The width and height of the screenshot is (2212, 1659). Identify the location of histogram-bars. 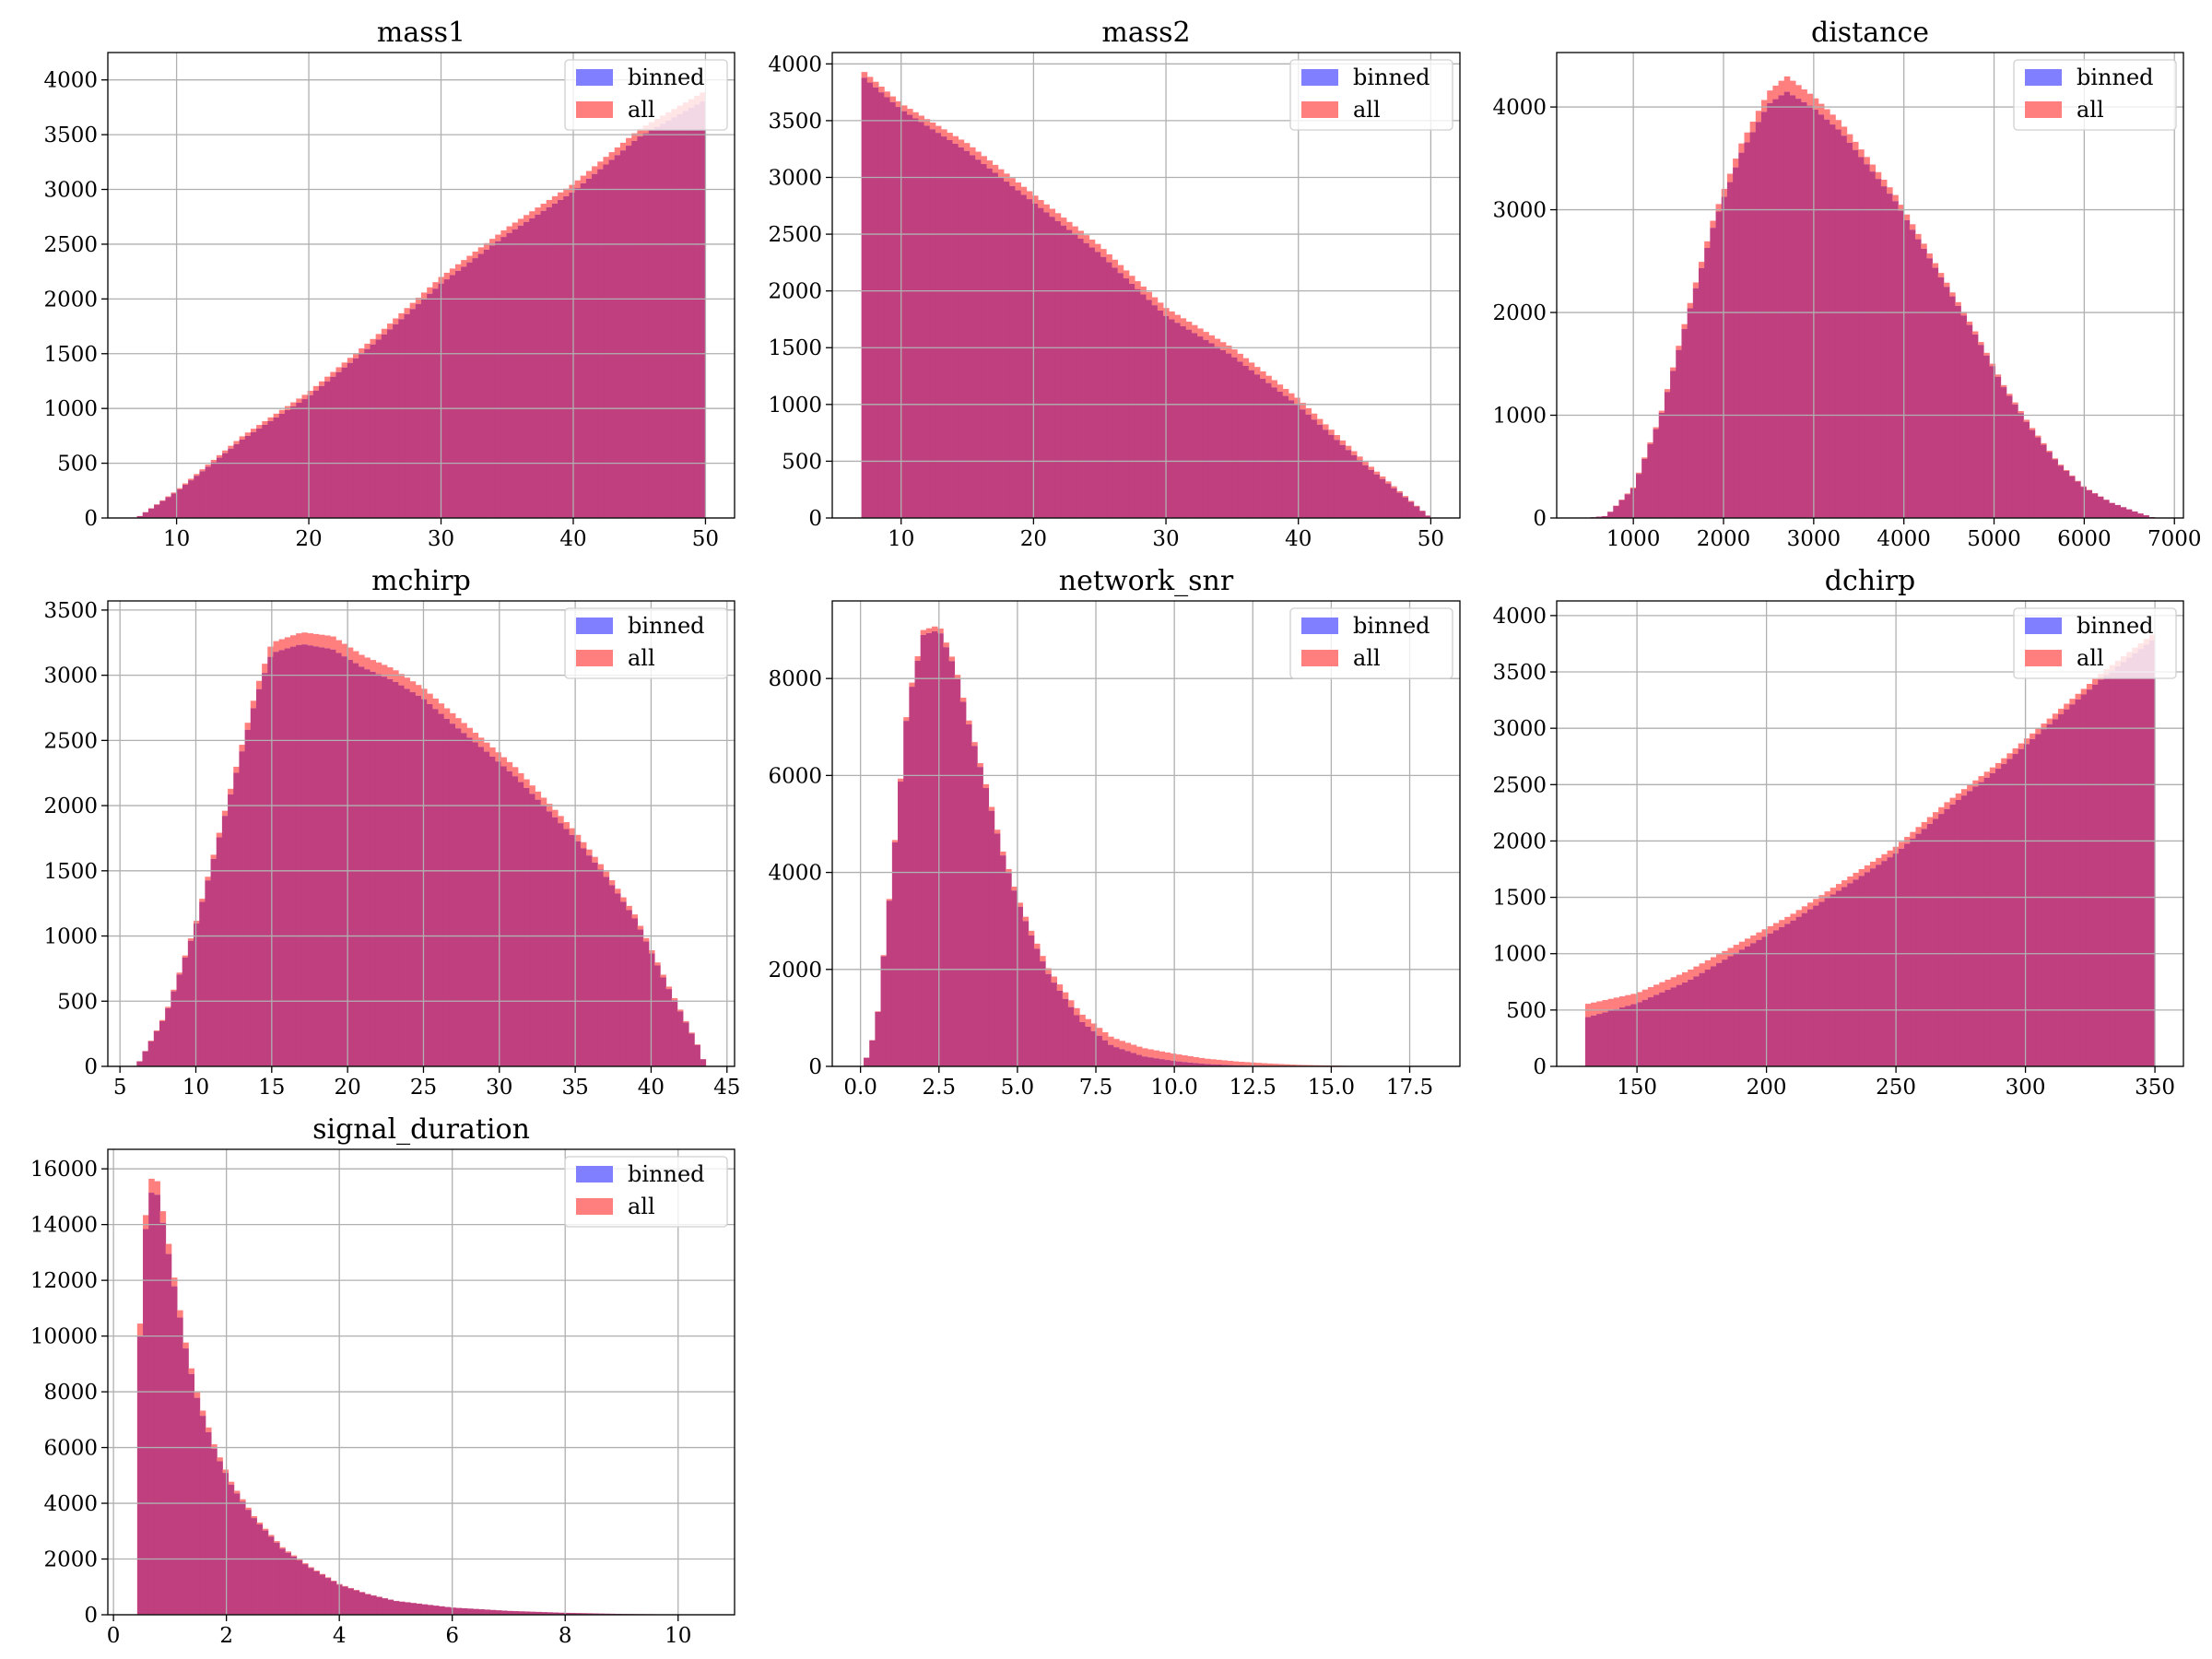
(1870, 297).